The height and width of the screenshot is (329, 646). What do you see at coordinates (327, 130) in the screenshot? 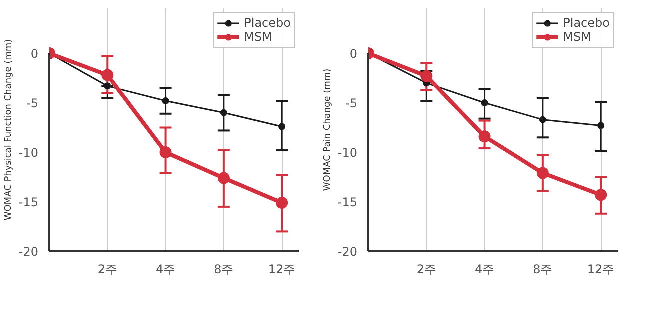
I see `y-axis-title: WOMAC Pain Change (mm)` at bounding box center [327, 130].